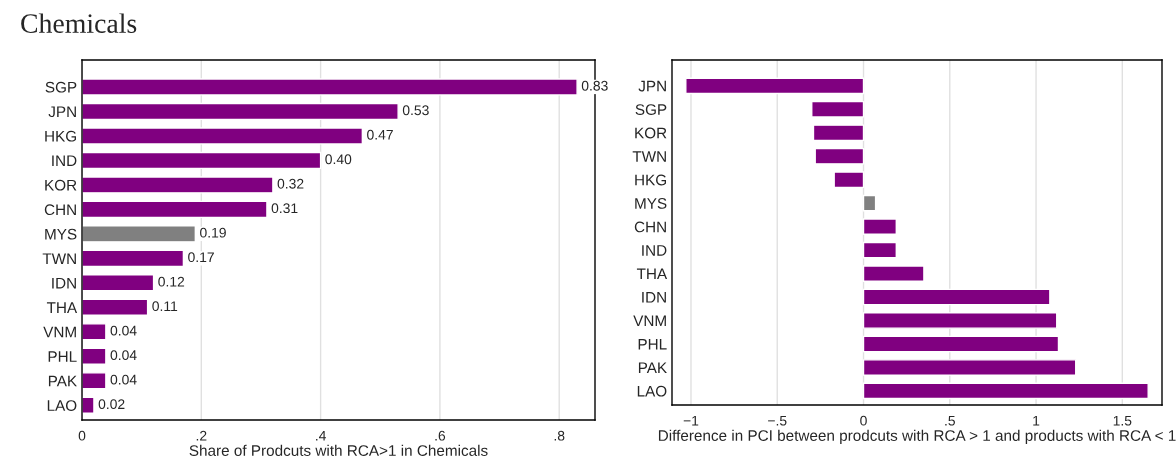  Describe the element at coordinates (338, 450) in the screenshot. I see `x-axis-title: Share of Prodcuts with RCA>1 in Chemicals` at that location.